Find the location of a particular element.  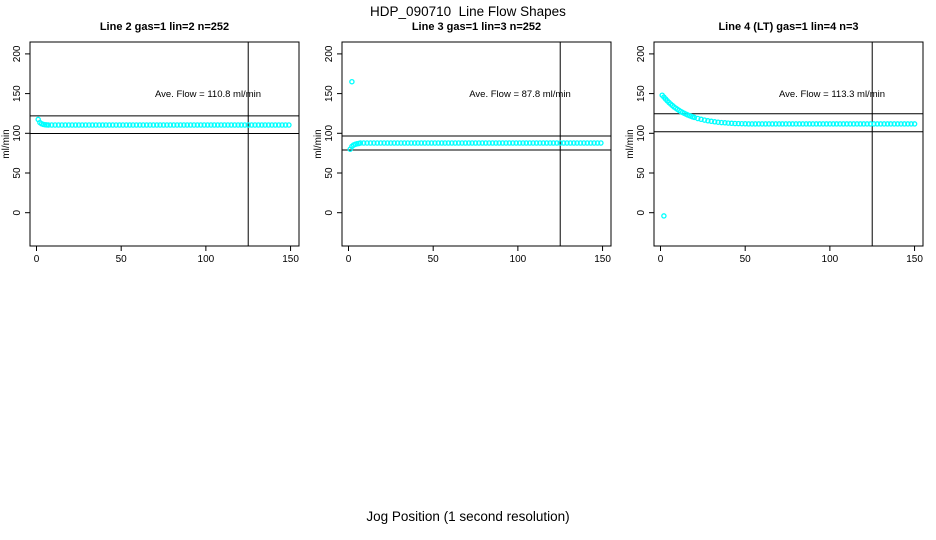

ave-flow-annotation: Ave. Flow = 87.8 ml/min is located at coordinates (519, 94).